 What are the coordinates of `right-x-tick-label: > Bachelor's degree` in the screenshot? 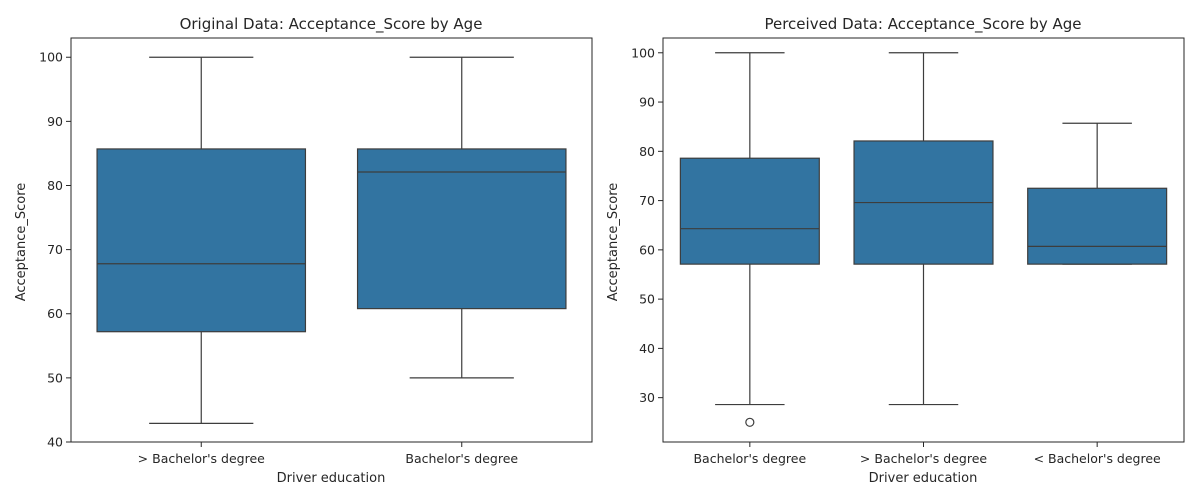 It's located at (923, 458).